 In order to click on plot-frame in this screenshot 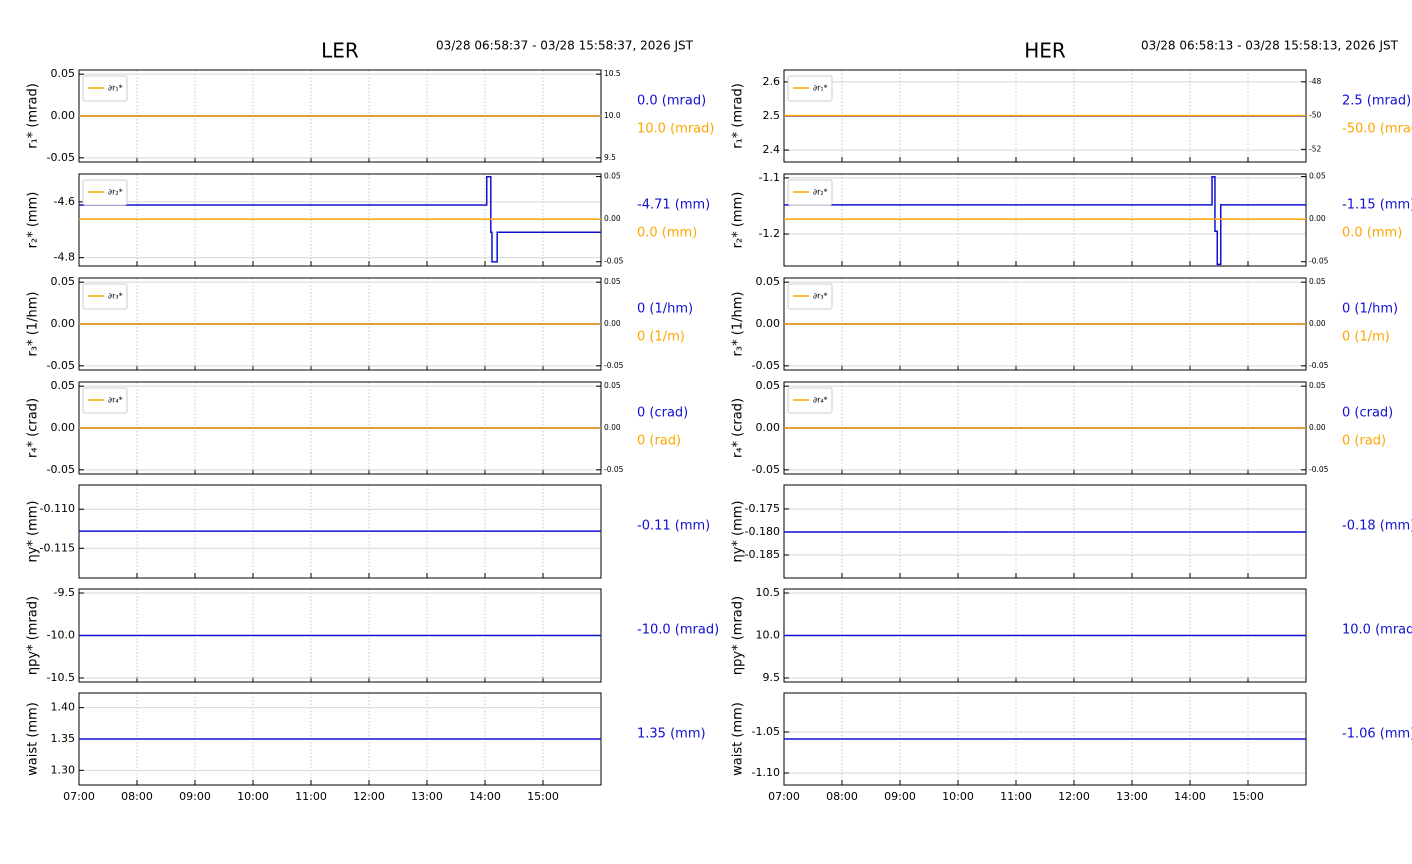, I will do `click(1045, 220)`.